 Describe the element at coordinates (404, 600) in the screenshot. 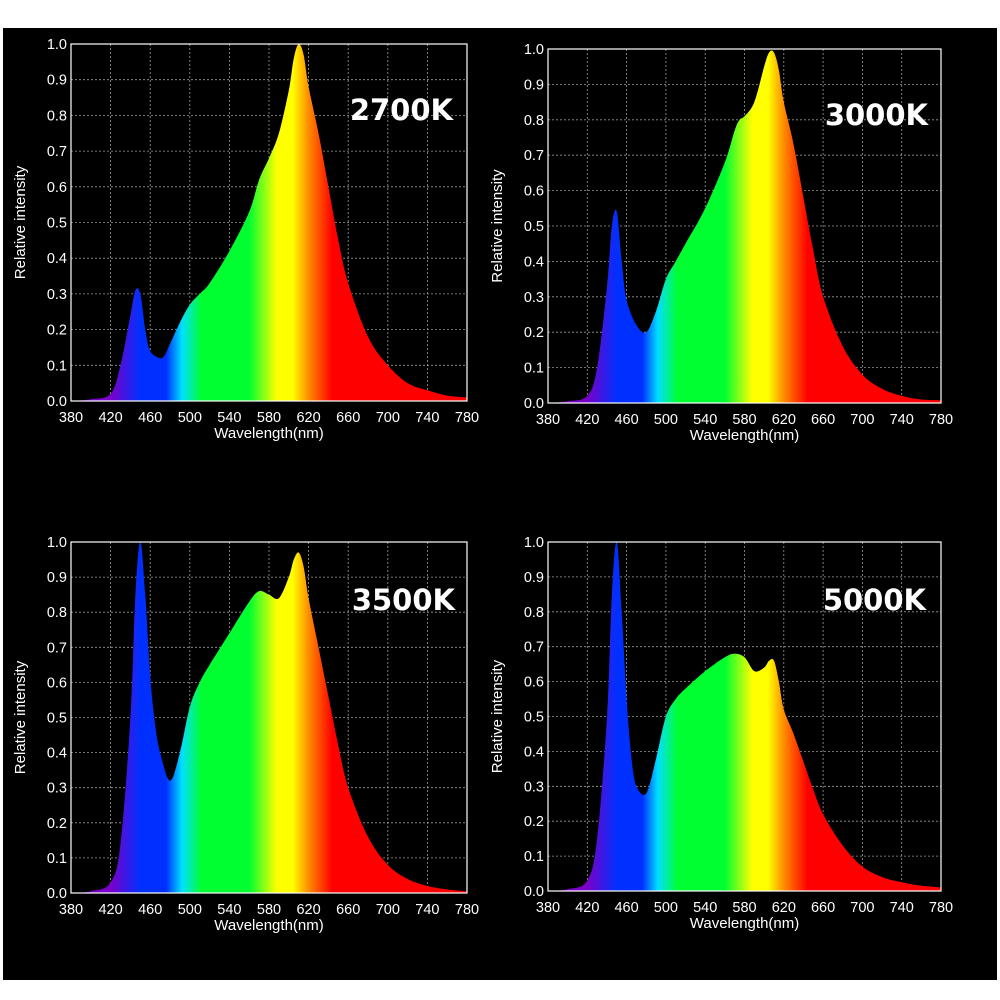

I see `chart-title: 3500K` at that location.